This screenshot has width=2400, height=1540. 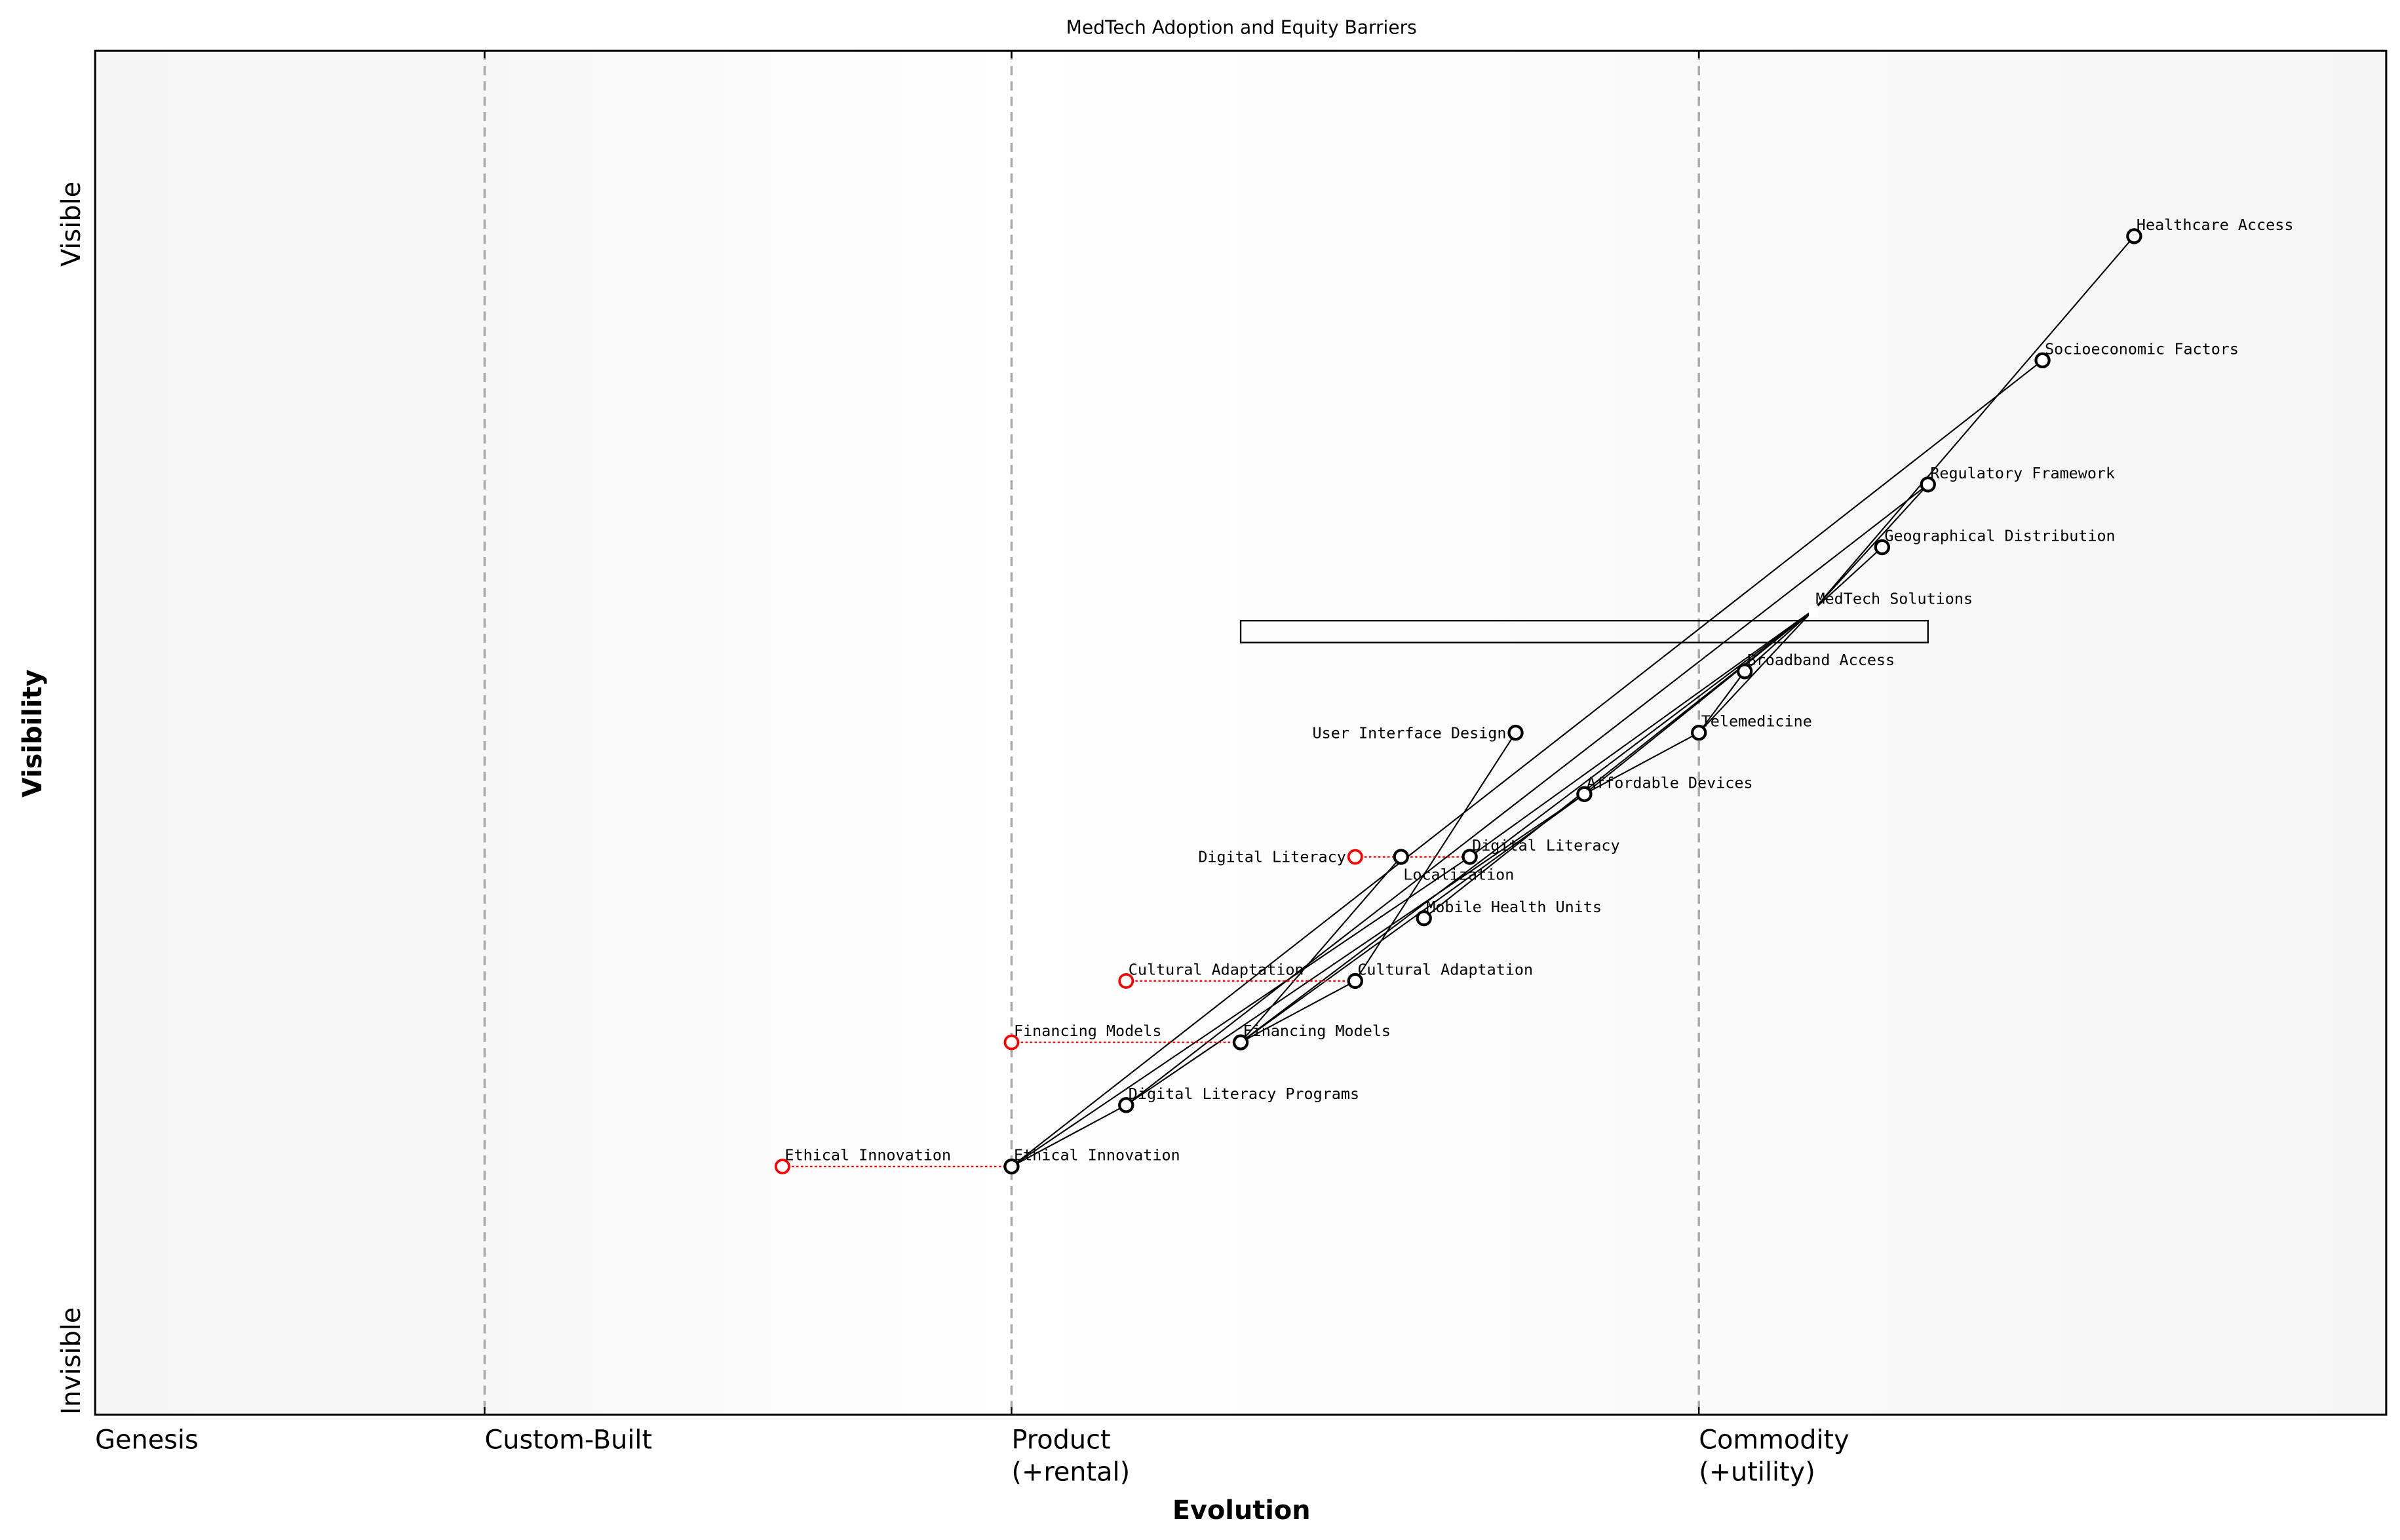 What do you see at coordinates (2215, 225) in the screenshot?
I see `component-label: Healthcare Access` at bounding box center [2215, 225].